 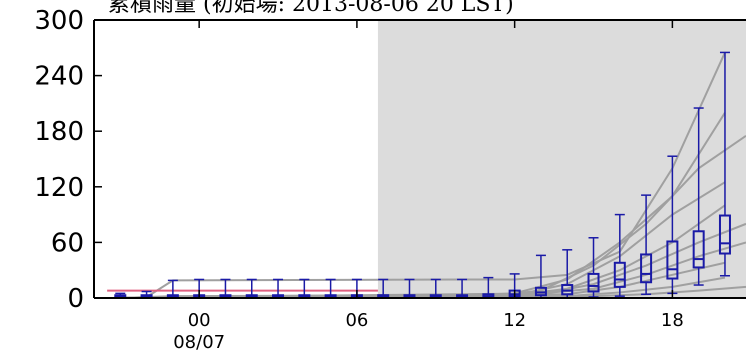 I want to click on y-tick-label-2: 120, so click(x=59, y=188).